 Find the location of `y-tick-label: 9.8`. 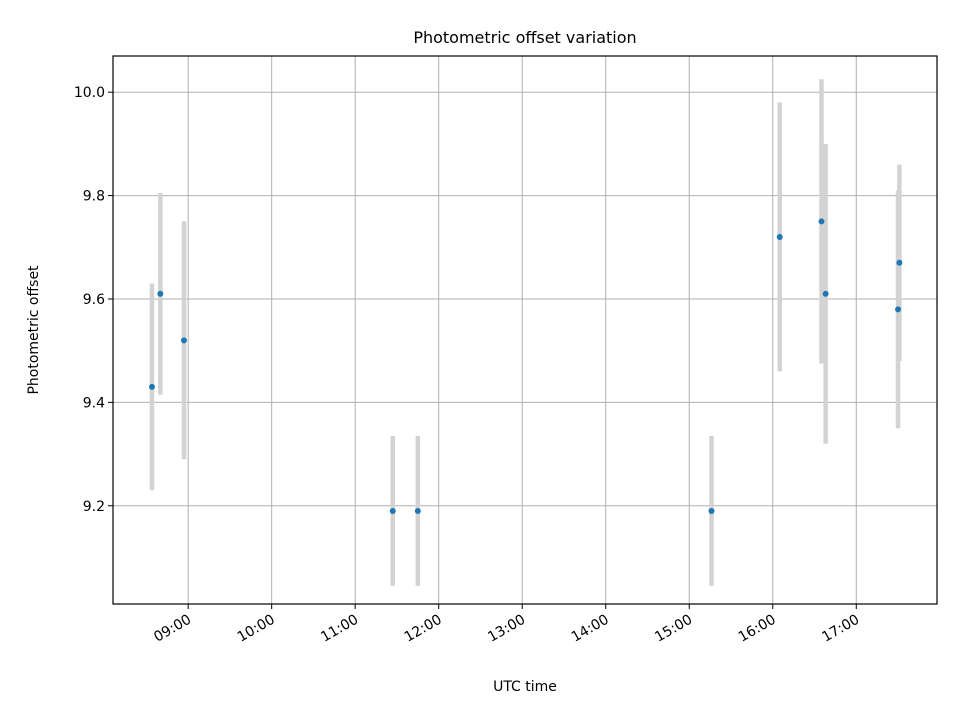

y-tick-label: 9.8 is located at coordinates (94, 197).